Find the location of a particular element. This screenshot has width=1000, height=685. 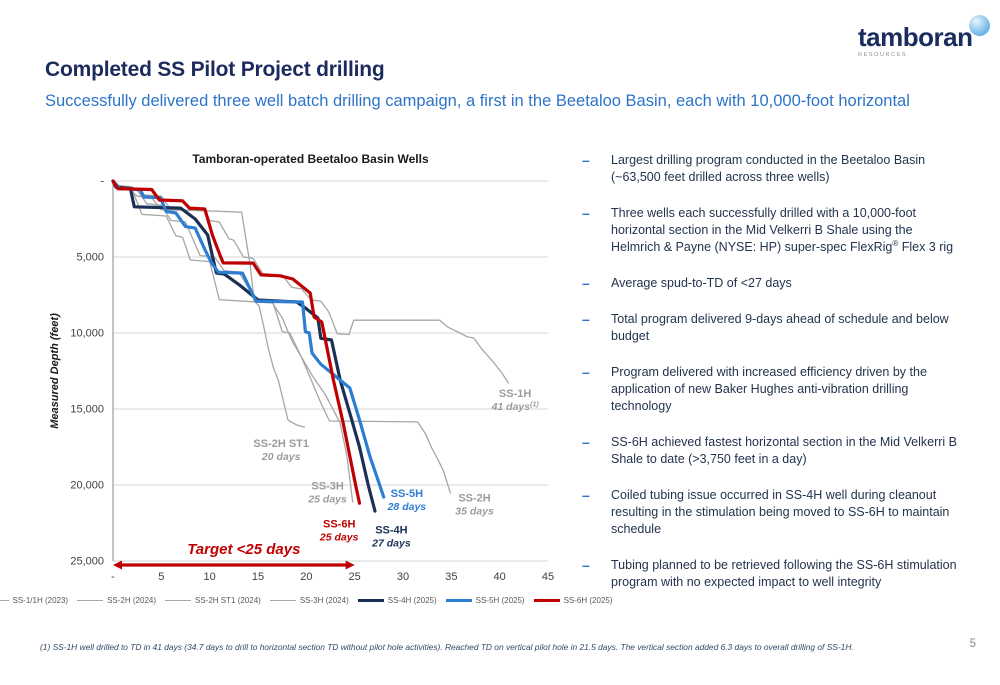

annotation-name-SS-6H: SS-6H is located at coordinates (339, 525).